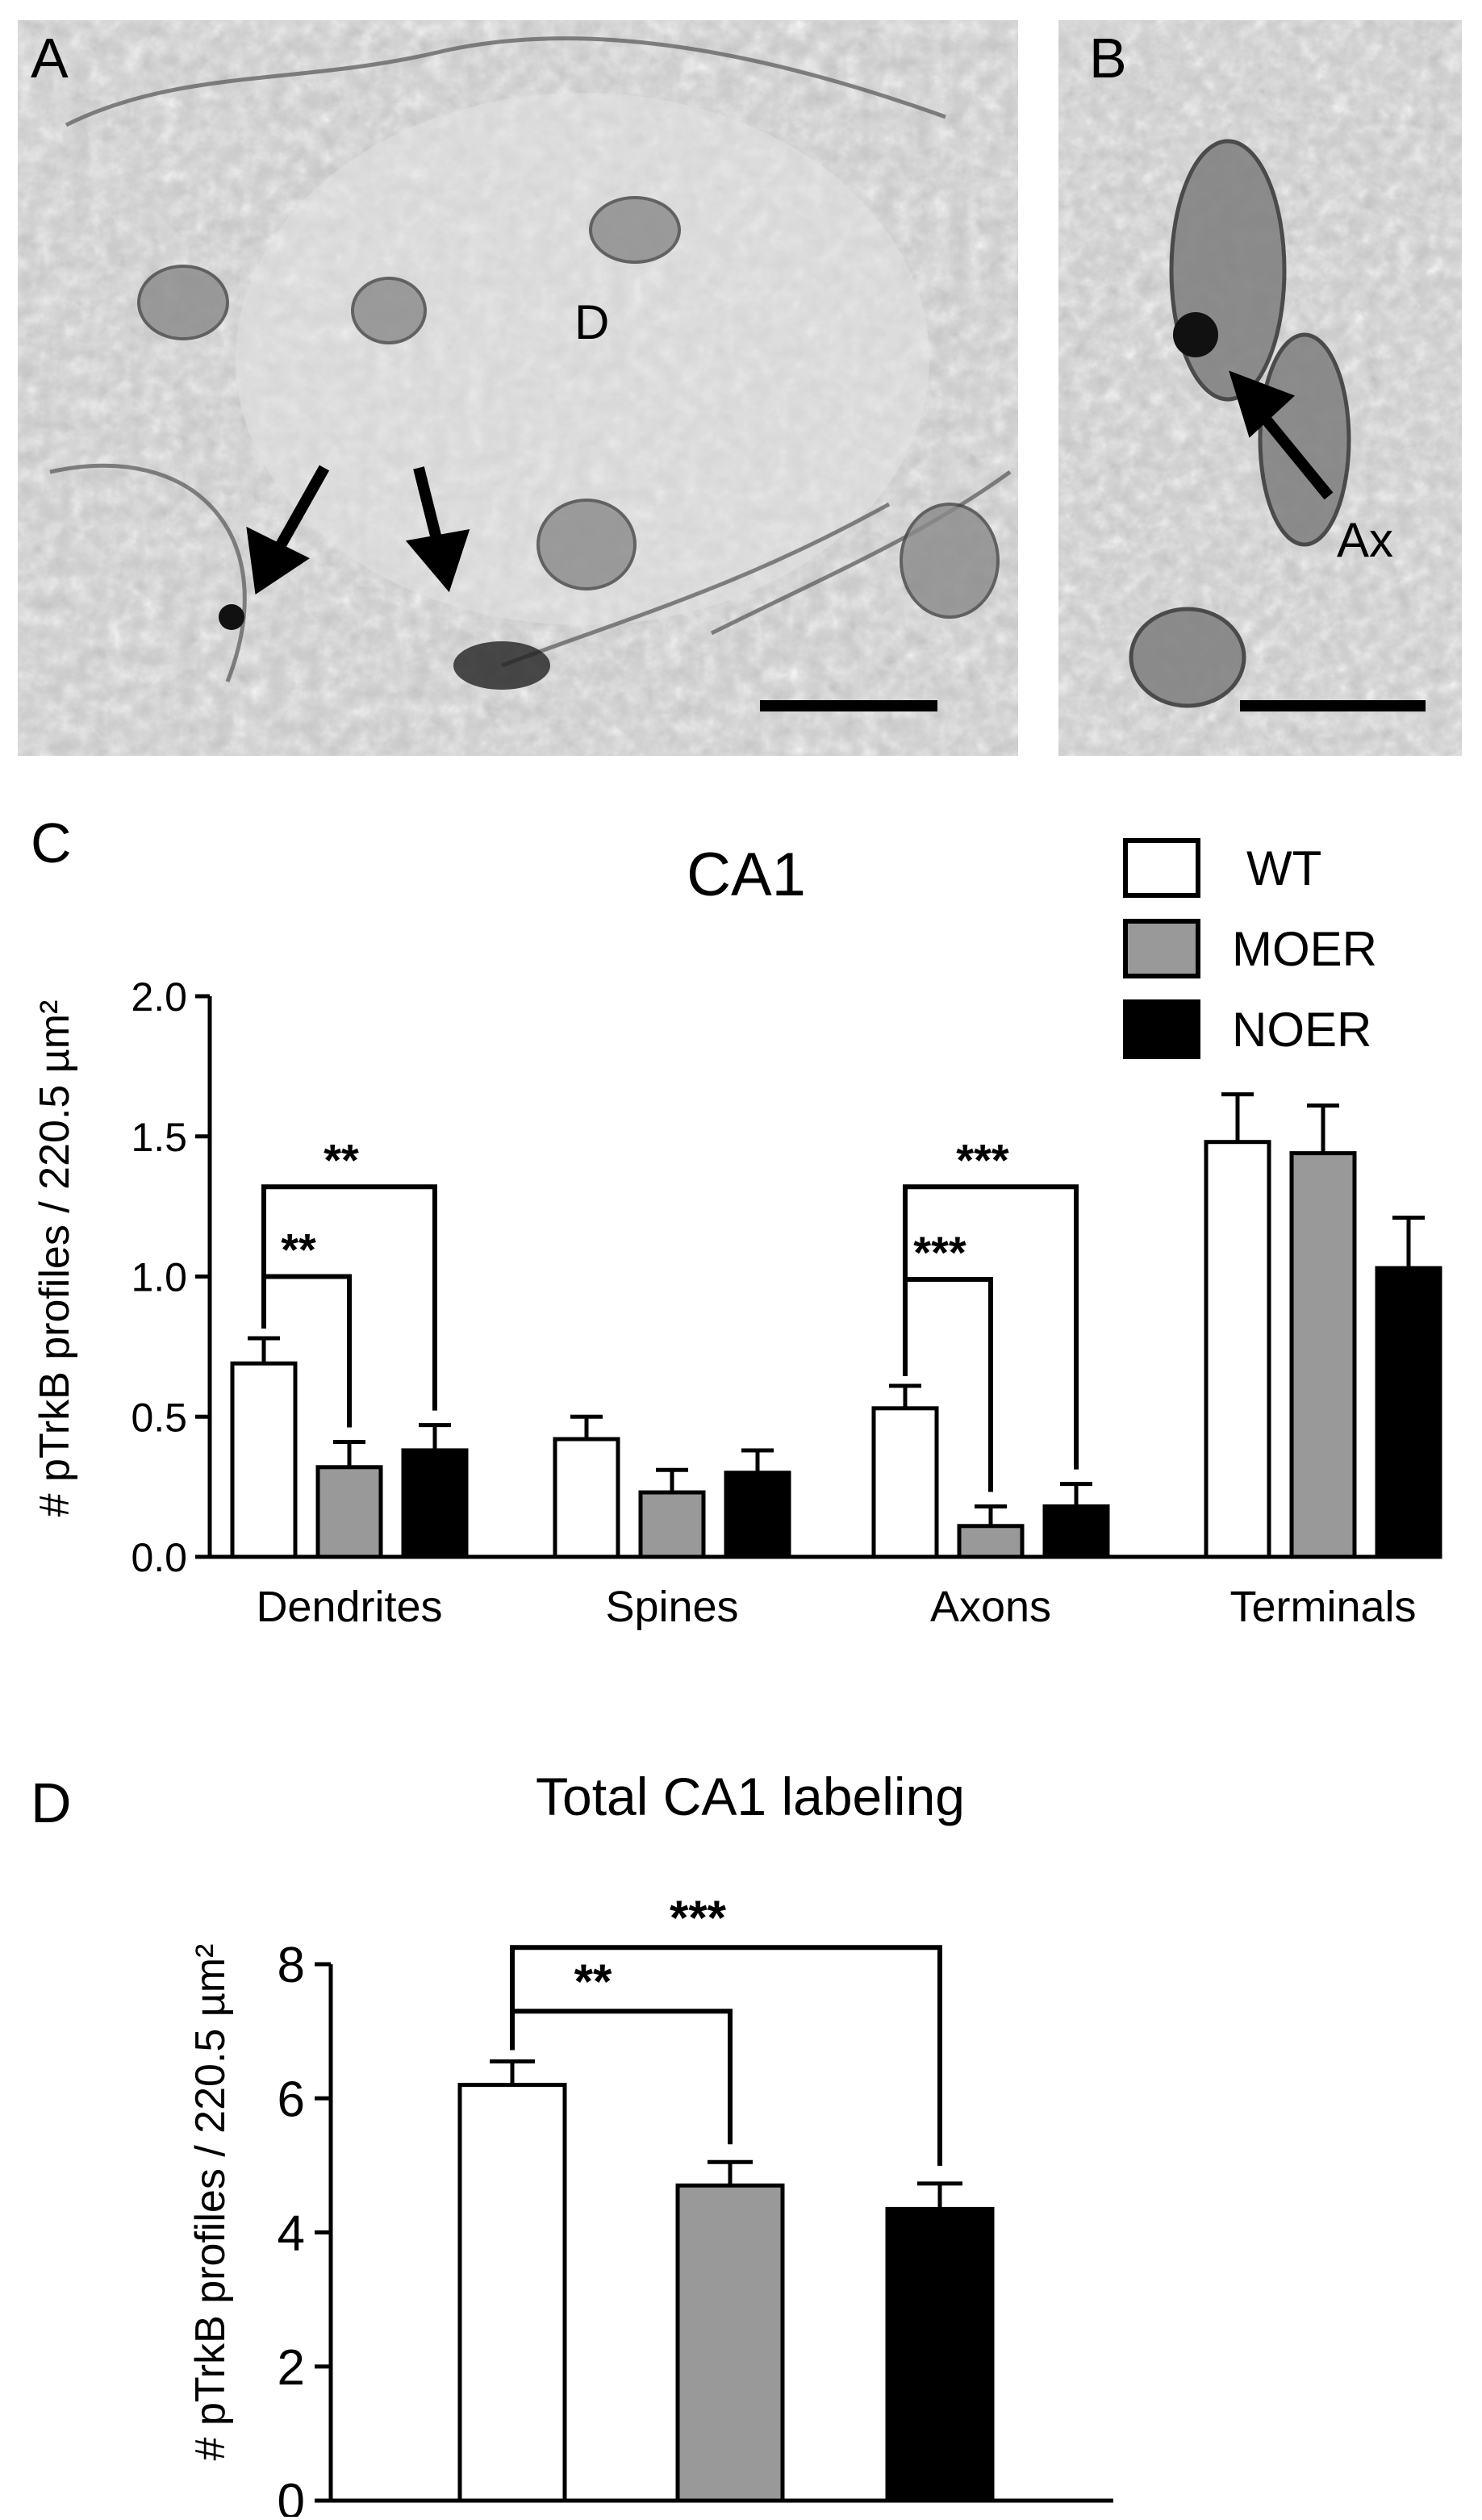  I want to click on chart-ca1-legend-label: WT, so click(1283, 868).